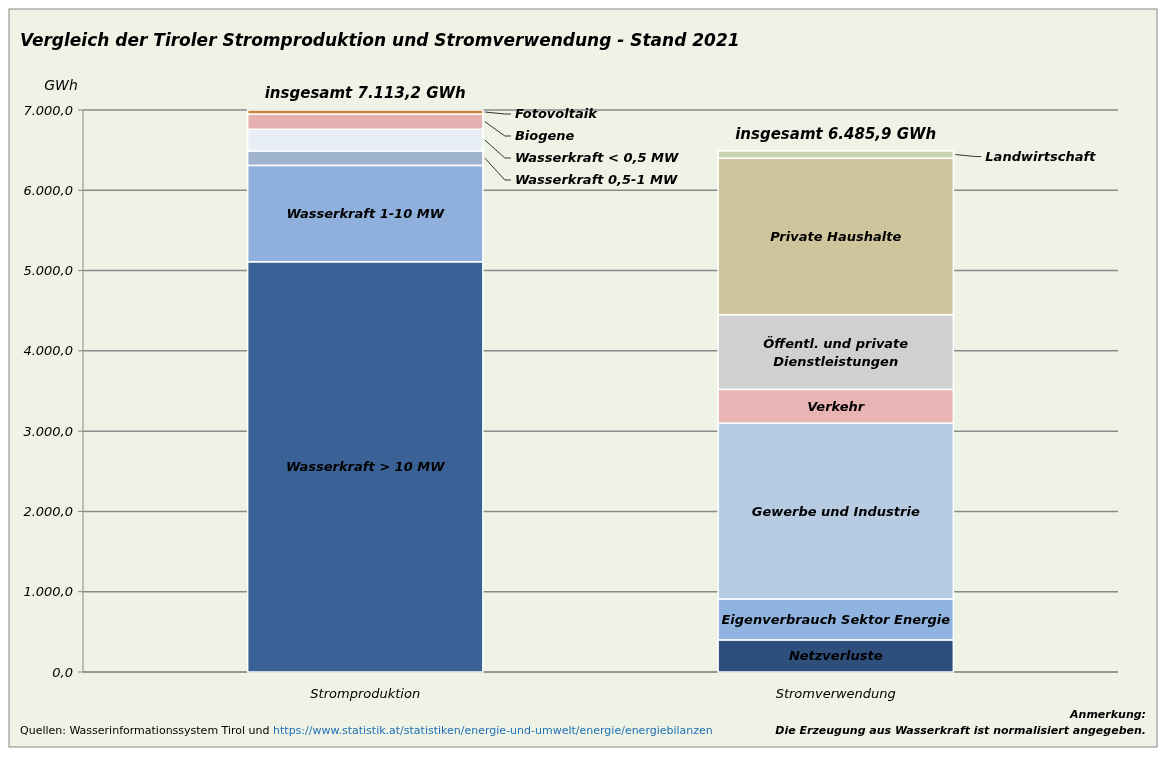  Describe the element at coordinates (835, 693) in the screenshot. I see `x-tick-label: Stromverwendung` at that location.